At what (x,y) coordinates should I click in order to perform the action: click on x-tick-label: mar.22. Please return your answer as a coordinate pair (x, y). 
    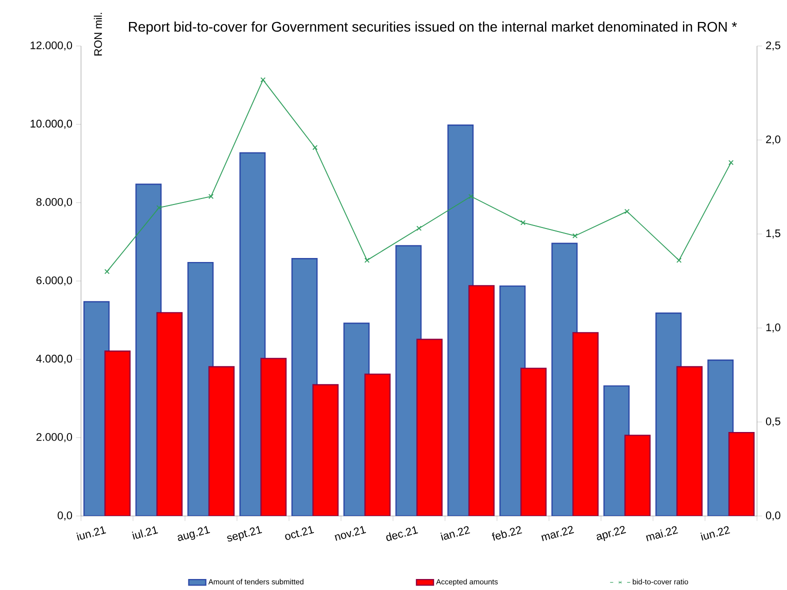
    Looking at the image, I should click on (557, 534).